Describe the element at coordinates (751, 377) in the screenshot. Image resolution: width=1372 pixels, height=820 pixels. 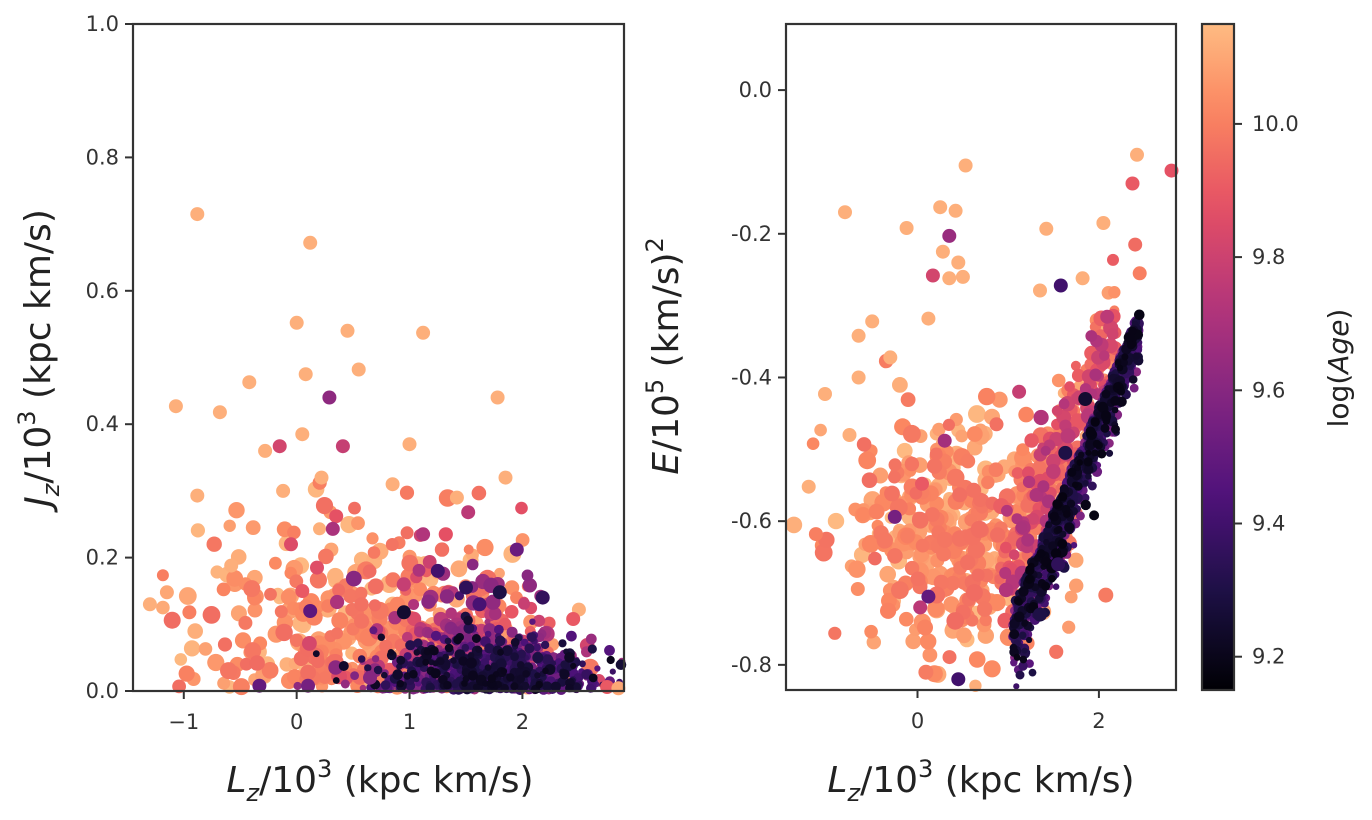
I see `y-tick-label: -0.4` at that location.